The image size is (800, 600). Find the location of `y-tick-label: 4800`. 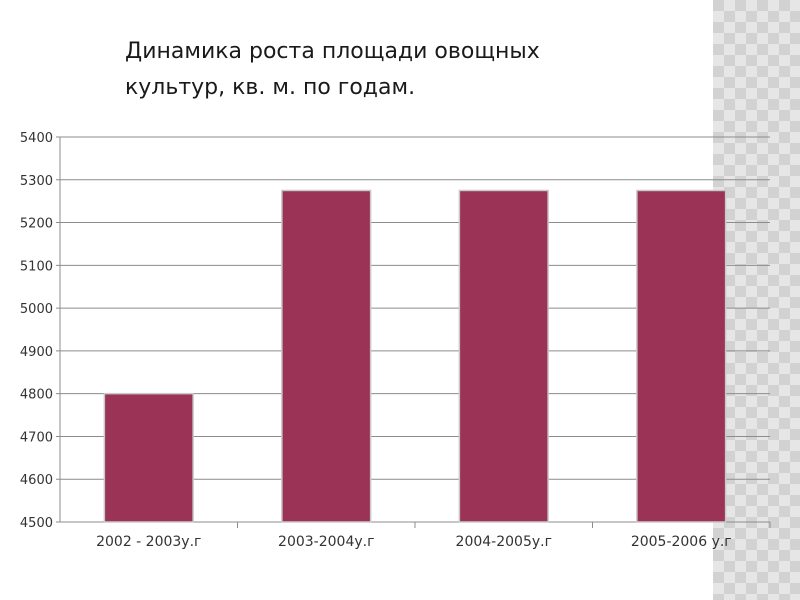

y-tick-label: 4800 is located at coordinates (36, 395).